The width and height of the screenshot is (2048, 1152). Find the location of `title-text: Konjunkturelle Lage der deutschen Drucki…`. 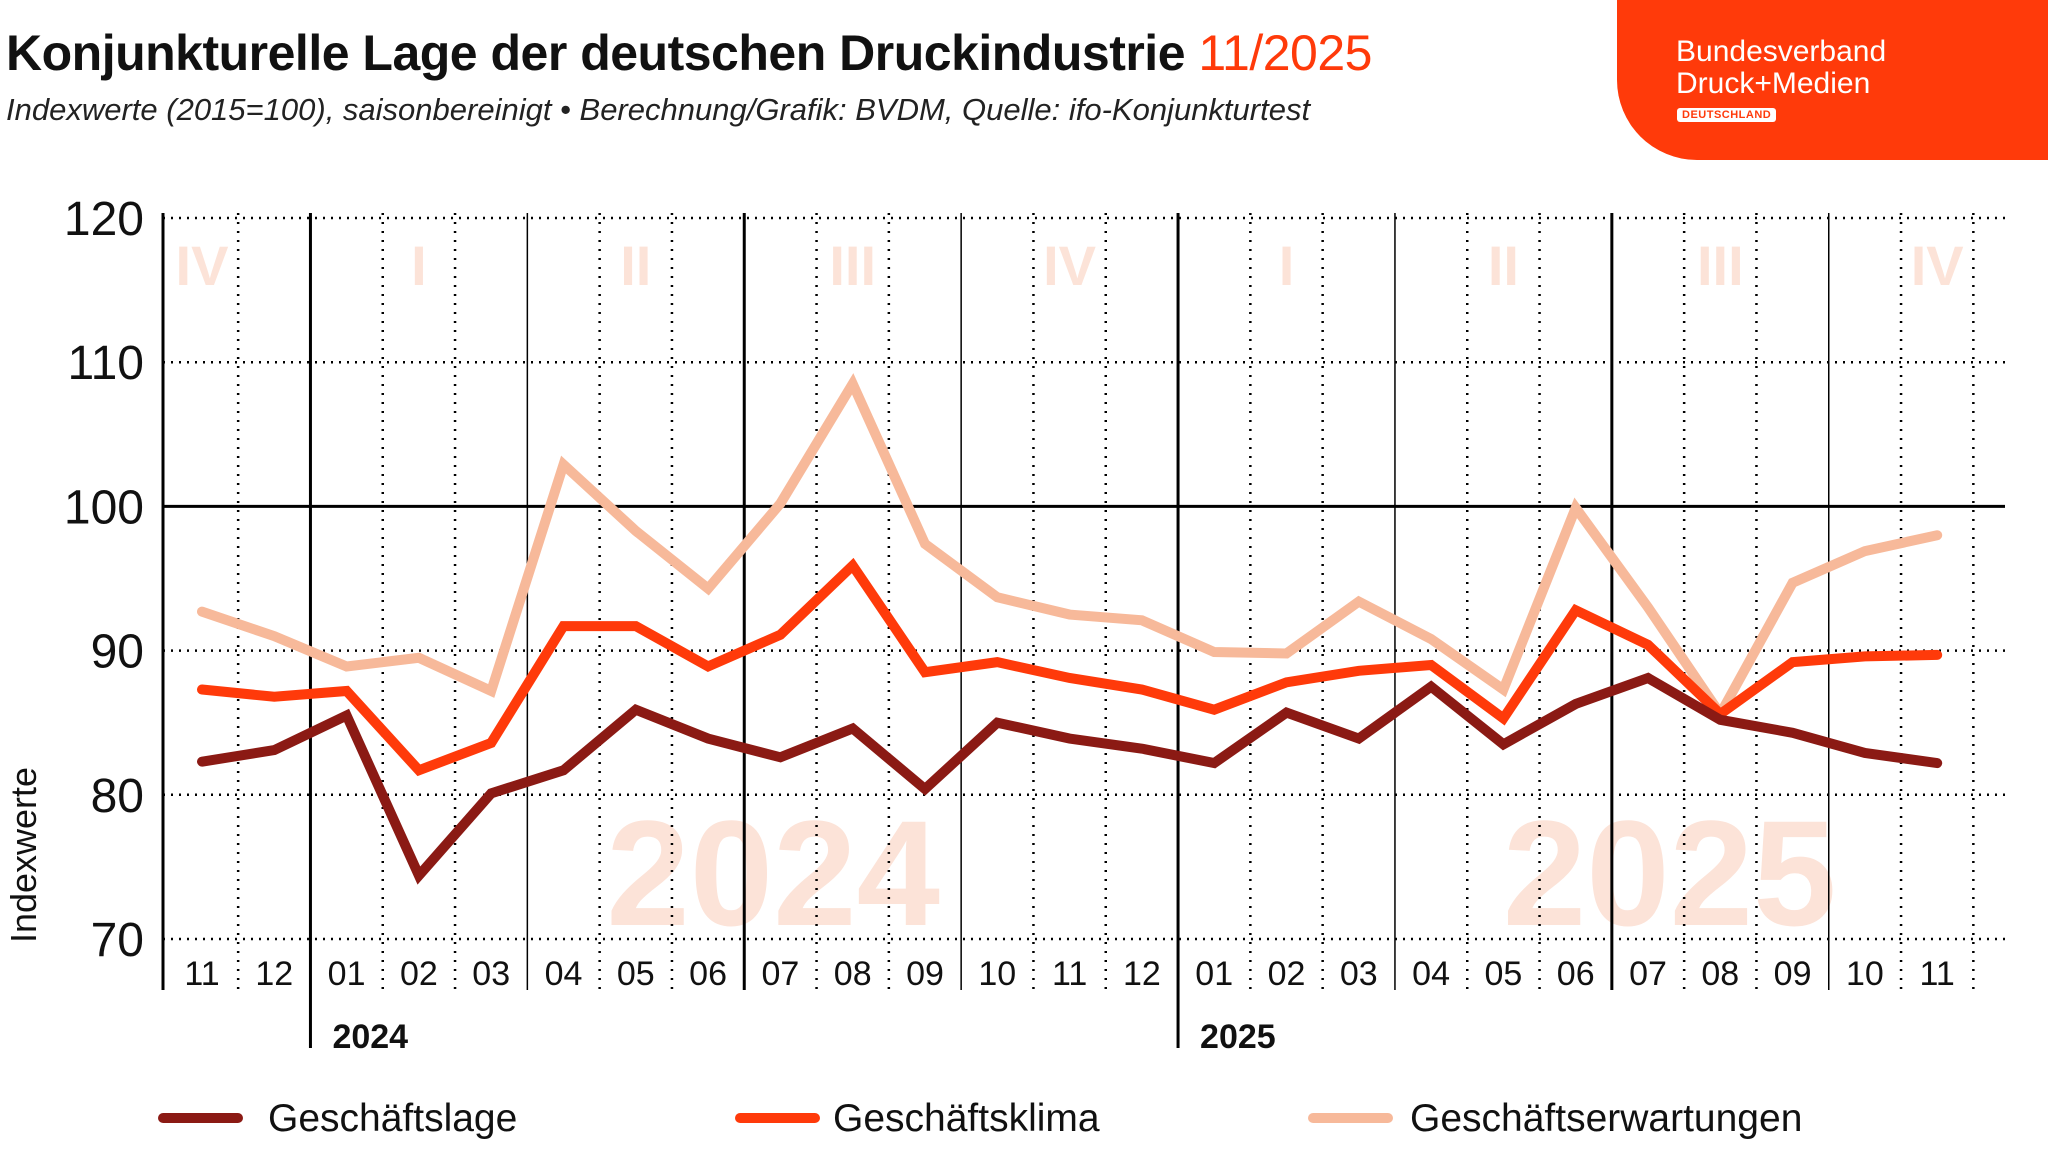

title-text: Konjunkturelle Lage der deutschen Drucki… is located at coordinates (596, 53).